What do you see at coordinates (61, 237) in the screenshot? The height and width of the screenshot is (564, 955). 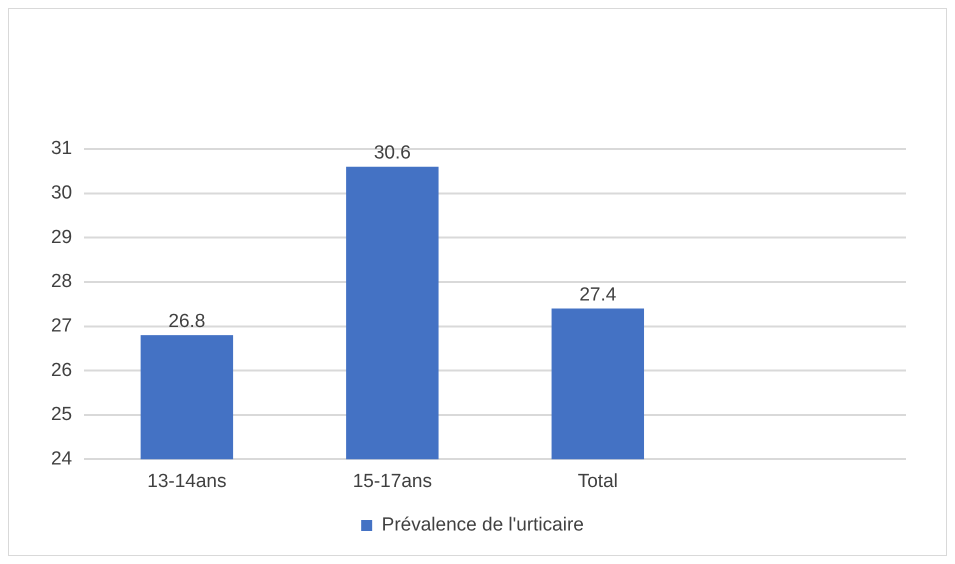 I see `y-tick-label: 29` at bounding box center [61, 237].